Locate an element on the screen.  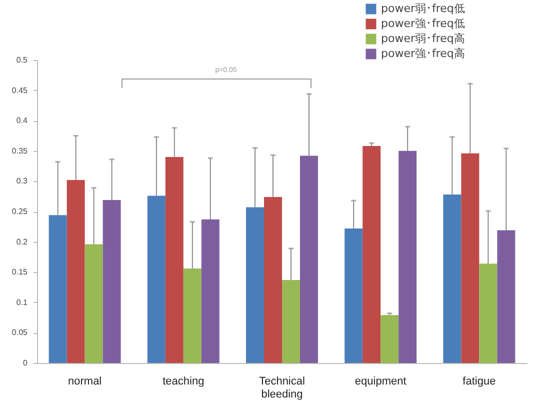
y-tick-label: 0.4 is located at coordinates (22, 121).